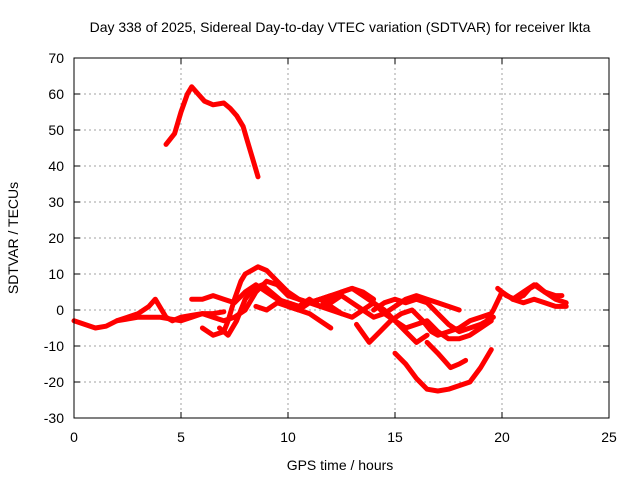 This screenshot has width=640, height=480. I want to click on y-tick-label: -20, so click(54, 382).